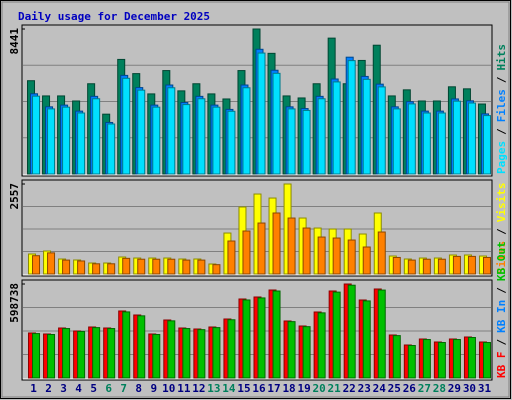 The height and width of the screenshot is (400, 512). I want to click on y-tick-label: 2557, so click(14, 196).